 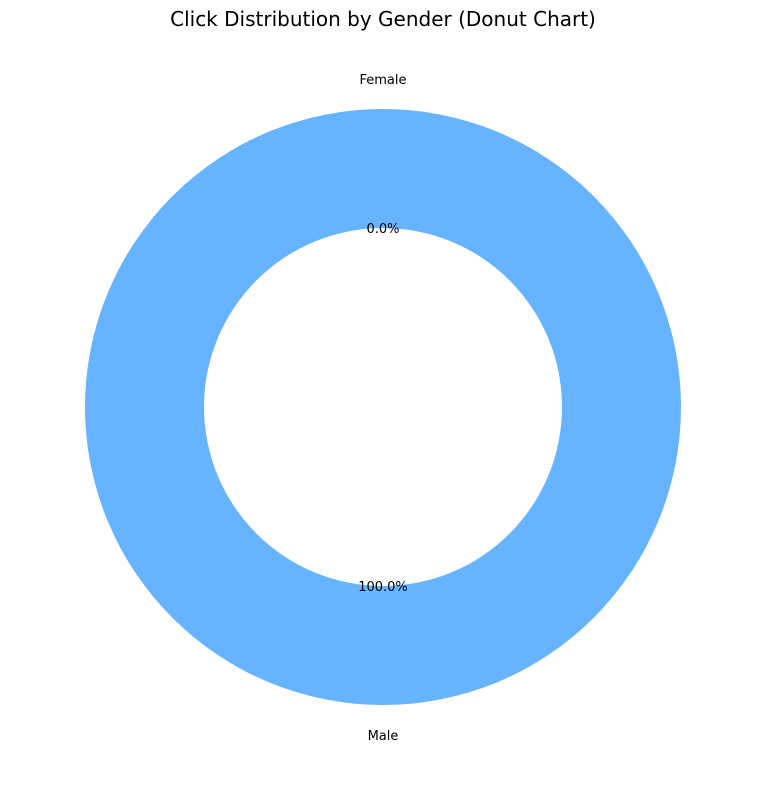 I want to click on percent-label-male: 100.0%, so click(x=383, y=587).